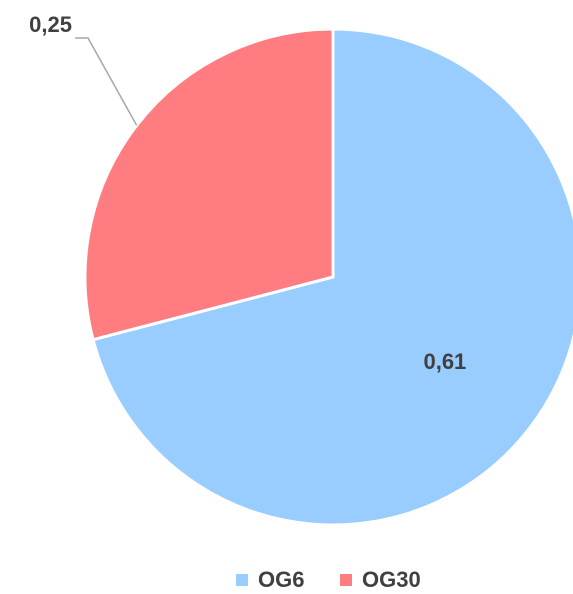 This screenshot has height=594, width=573. What do you see at coordinates (281, 579) in the screenshot?
I see `legend-label: OG6` at bounding box center [281, 579].